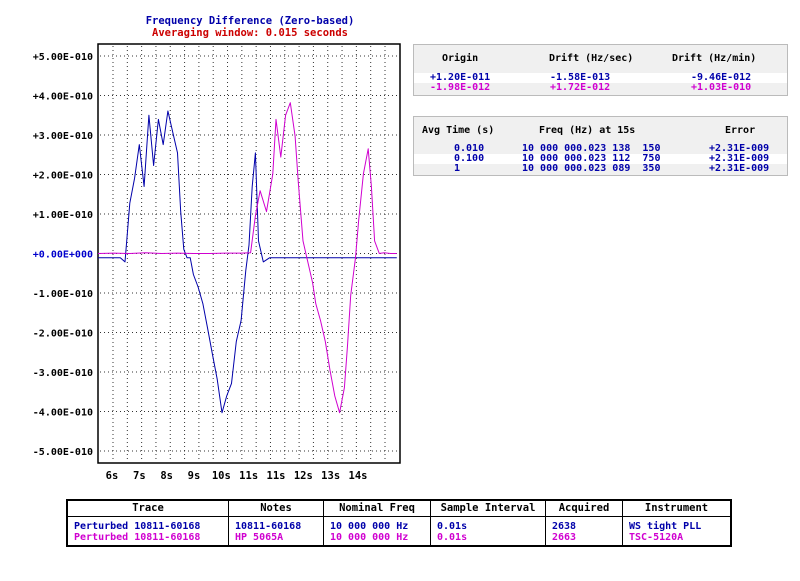 Image resolution: width=800 pixels, height=581 pixels. I want to click on drift-header-origin: Origin, so click(460, 58).